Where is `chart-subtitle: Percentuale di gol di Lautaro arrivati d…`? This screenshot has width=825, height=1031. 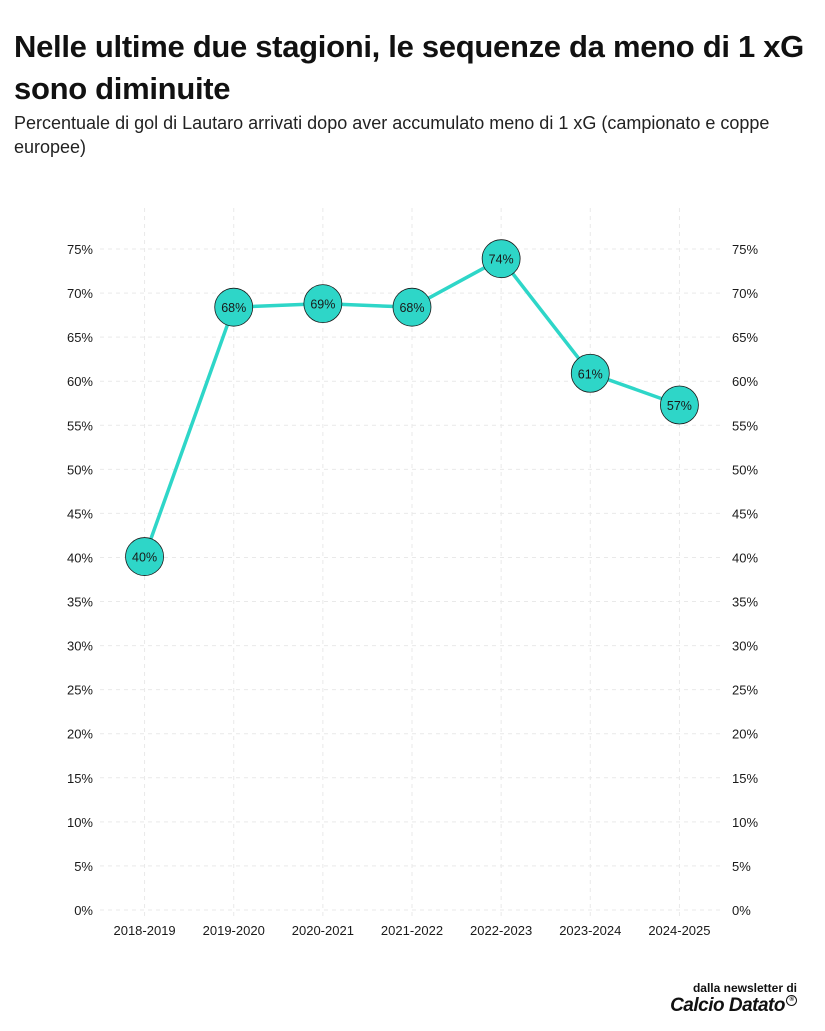 chart-subtitle: Percentuale di gol di Lautaro arrivati d… is located at coordinates (392, 135).